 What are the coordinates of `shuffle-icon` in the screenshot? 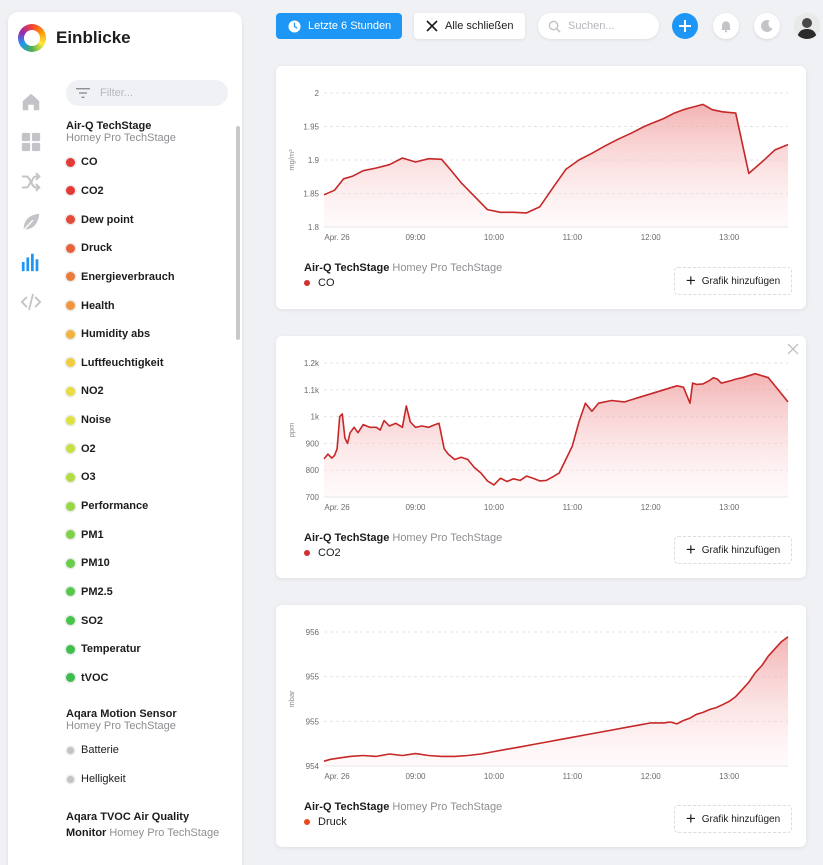 It's located at (31, 182).